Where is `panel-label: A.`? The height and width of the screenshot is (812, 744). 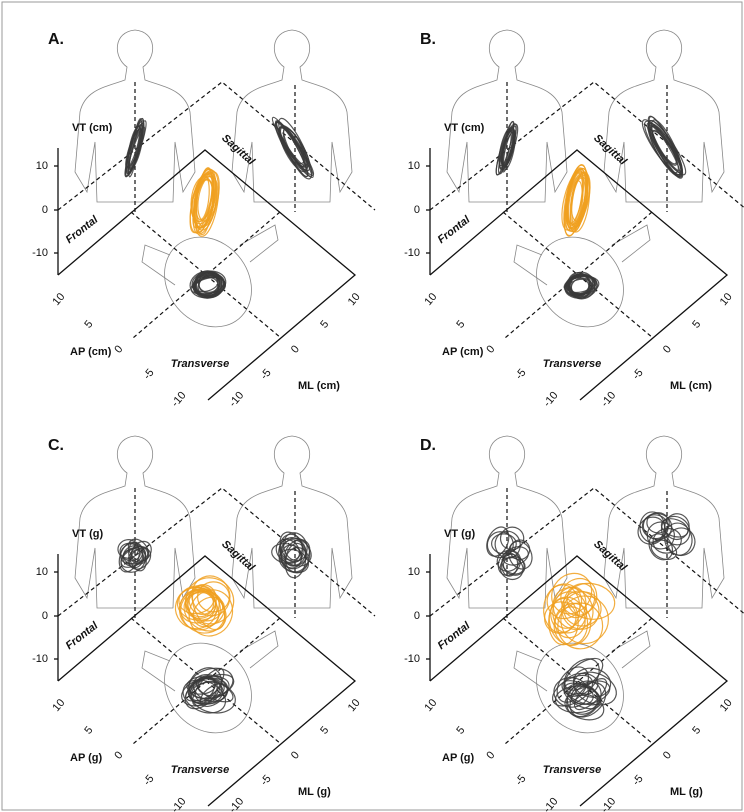
panel-label: A. is located at coordinates (56, 39).